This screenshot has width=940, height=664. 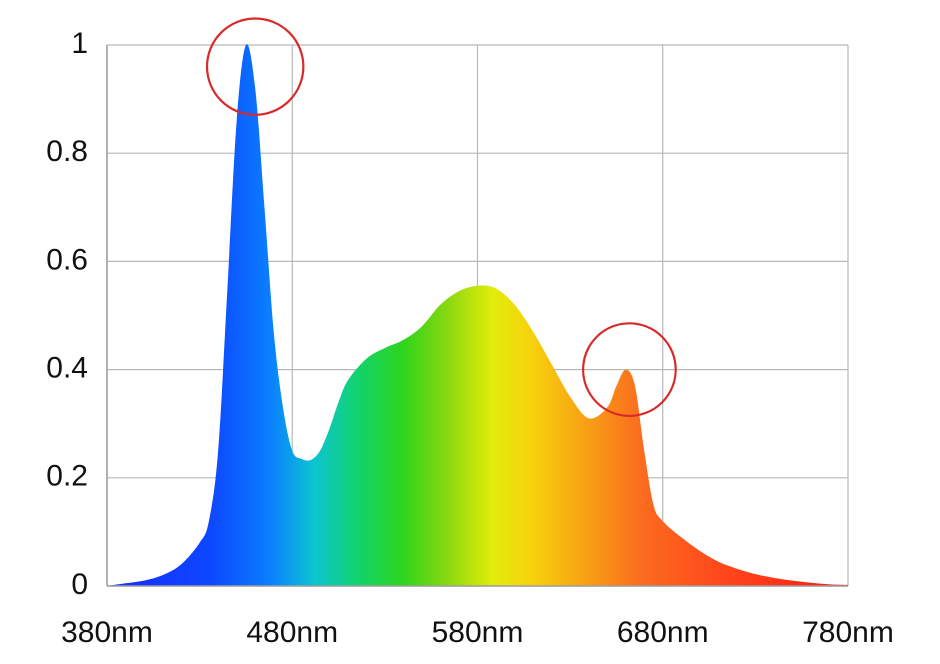 I want to click on y-tick-label-3: 0.6, so click(x=67, y=259).